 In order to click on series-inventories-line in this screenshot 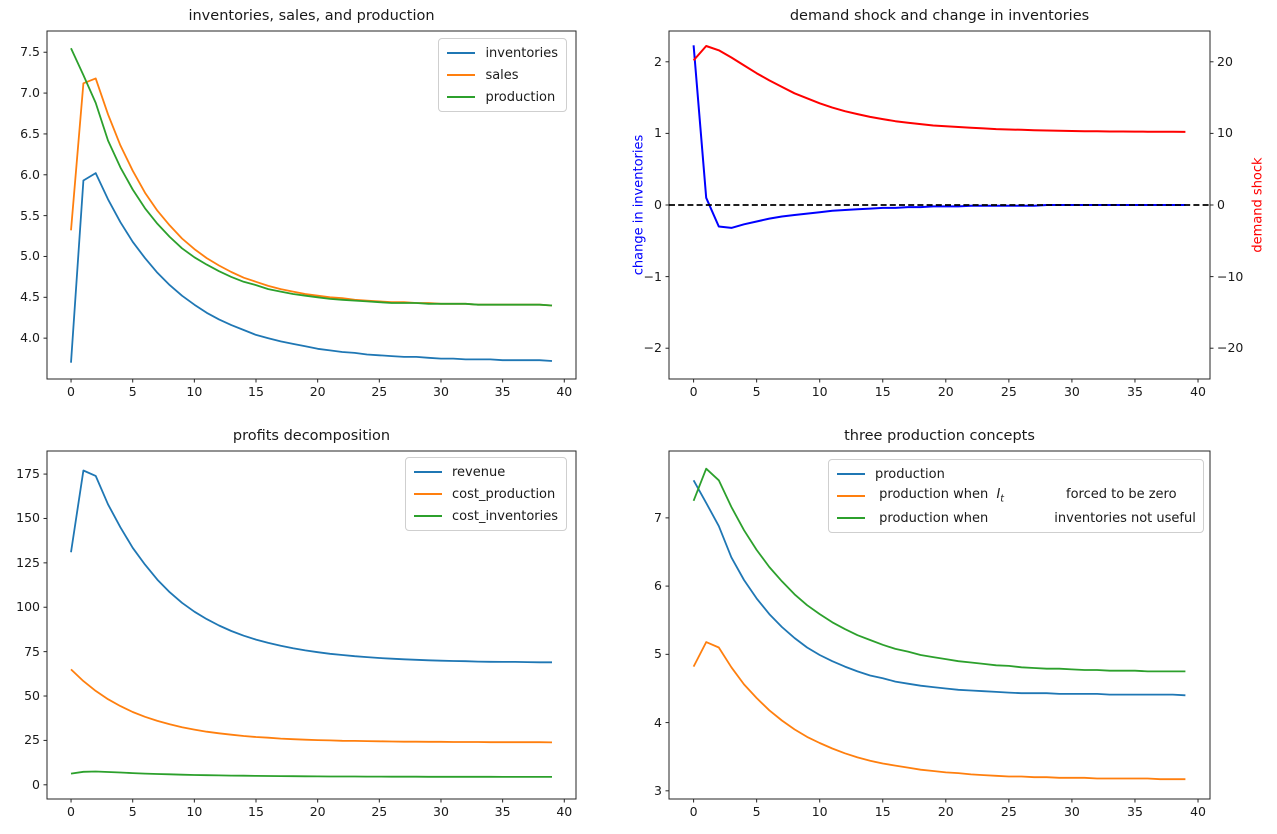, I will do `click(311, 267)`.